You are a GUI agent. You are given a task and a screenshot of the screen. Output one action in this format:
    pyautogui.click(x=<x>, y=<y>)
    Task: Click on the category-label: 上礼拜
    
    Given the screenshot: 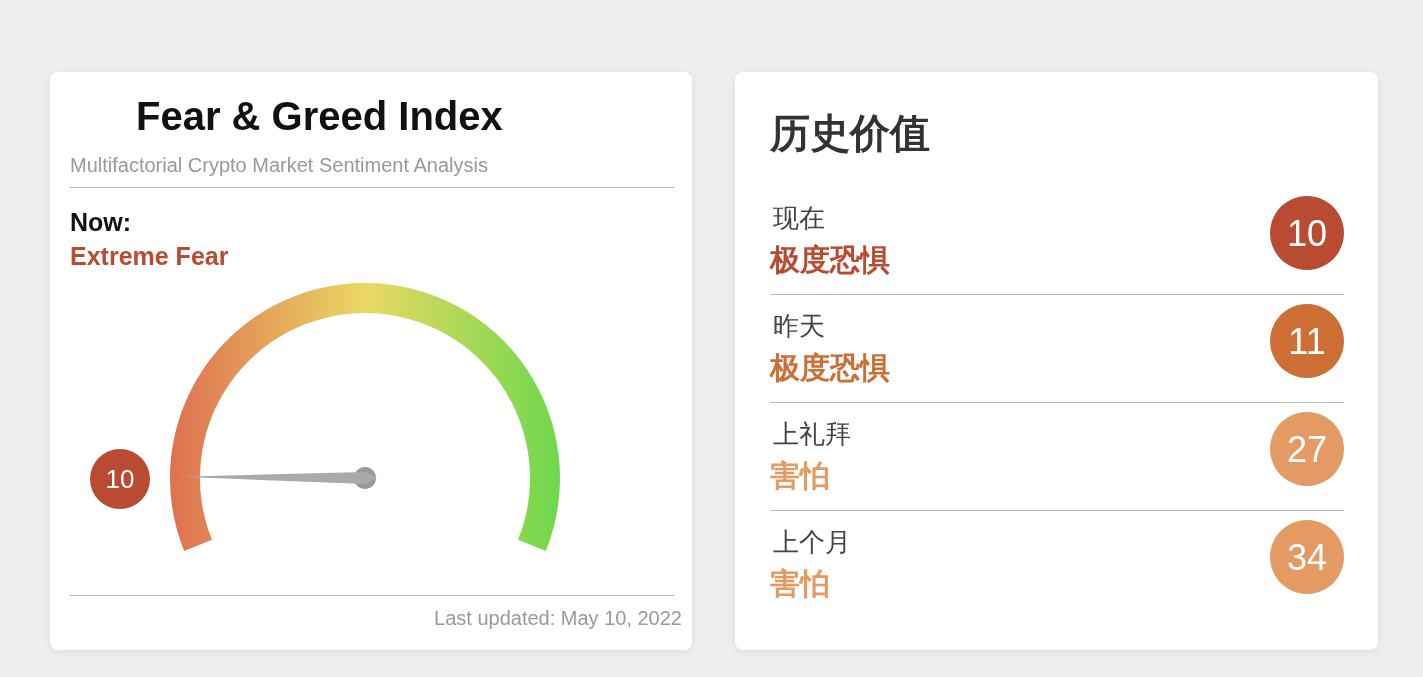 What is the action you would take?
    pyautogui.click(x=812, y=434)
    